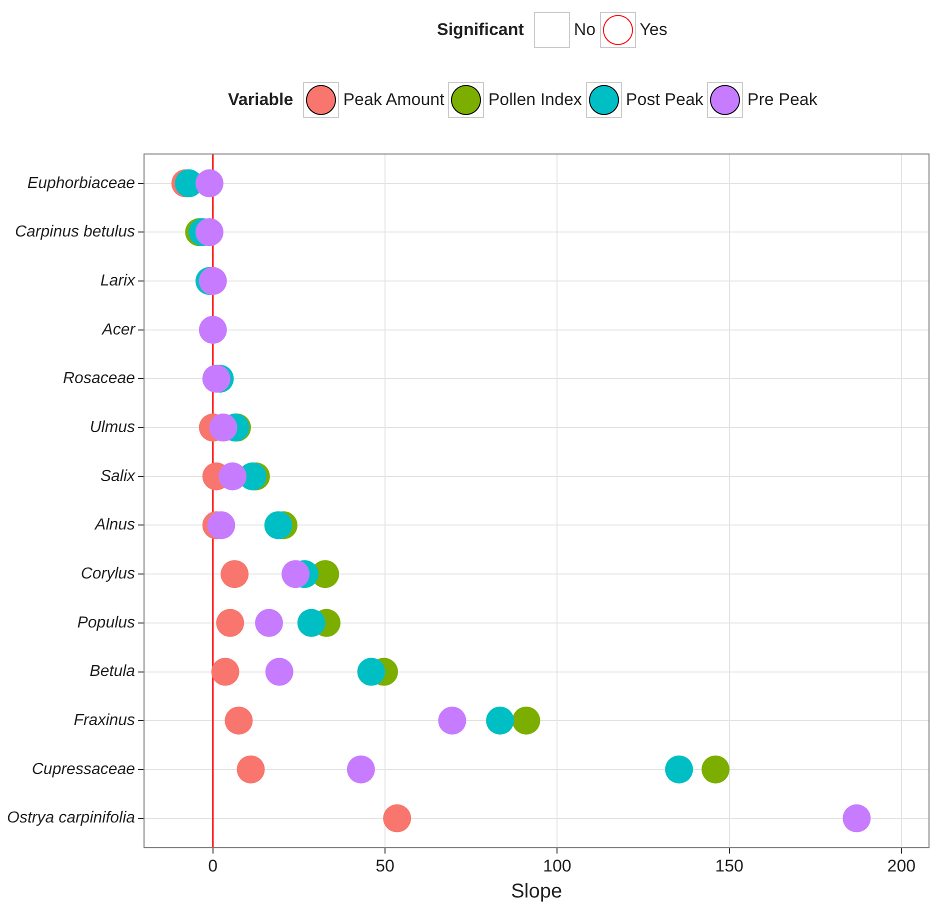 Image resolution: width=943 pixels, height=904 pixels. I want to click on y-tick-label: Populus, so click(106, 623).